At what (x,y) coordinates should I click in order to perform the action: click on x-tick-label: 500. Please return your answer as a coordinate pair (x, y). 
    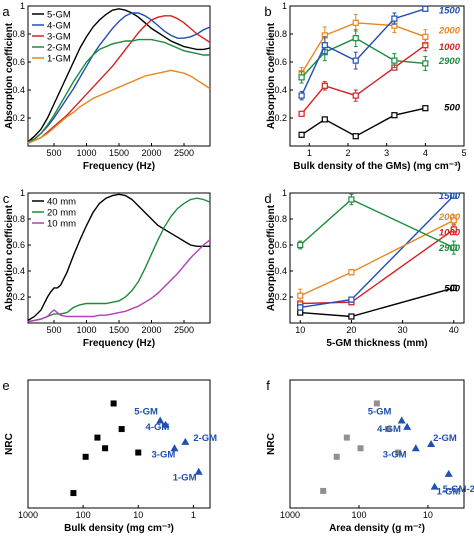
    Looking at the image, I should click on (53, 153).